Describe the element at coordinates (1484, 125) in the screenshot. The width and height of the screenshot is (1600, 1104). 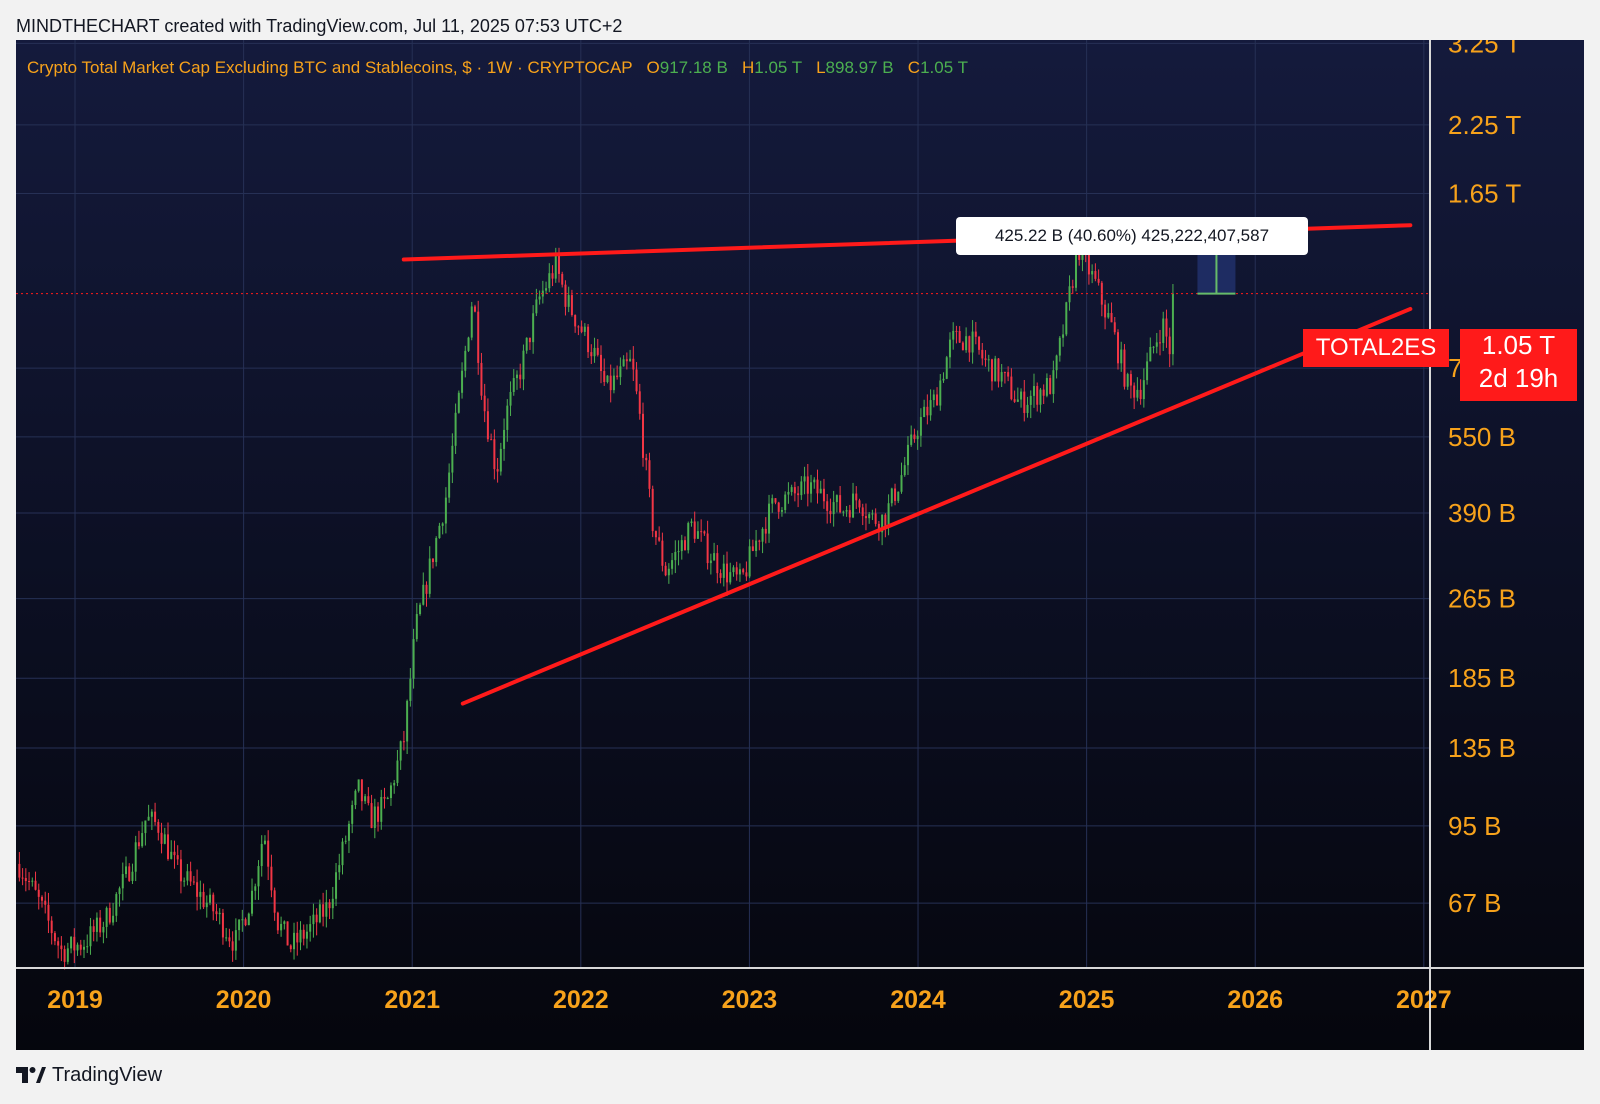
I see `y-tick-label: 2.25 T` at that location.